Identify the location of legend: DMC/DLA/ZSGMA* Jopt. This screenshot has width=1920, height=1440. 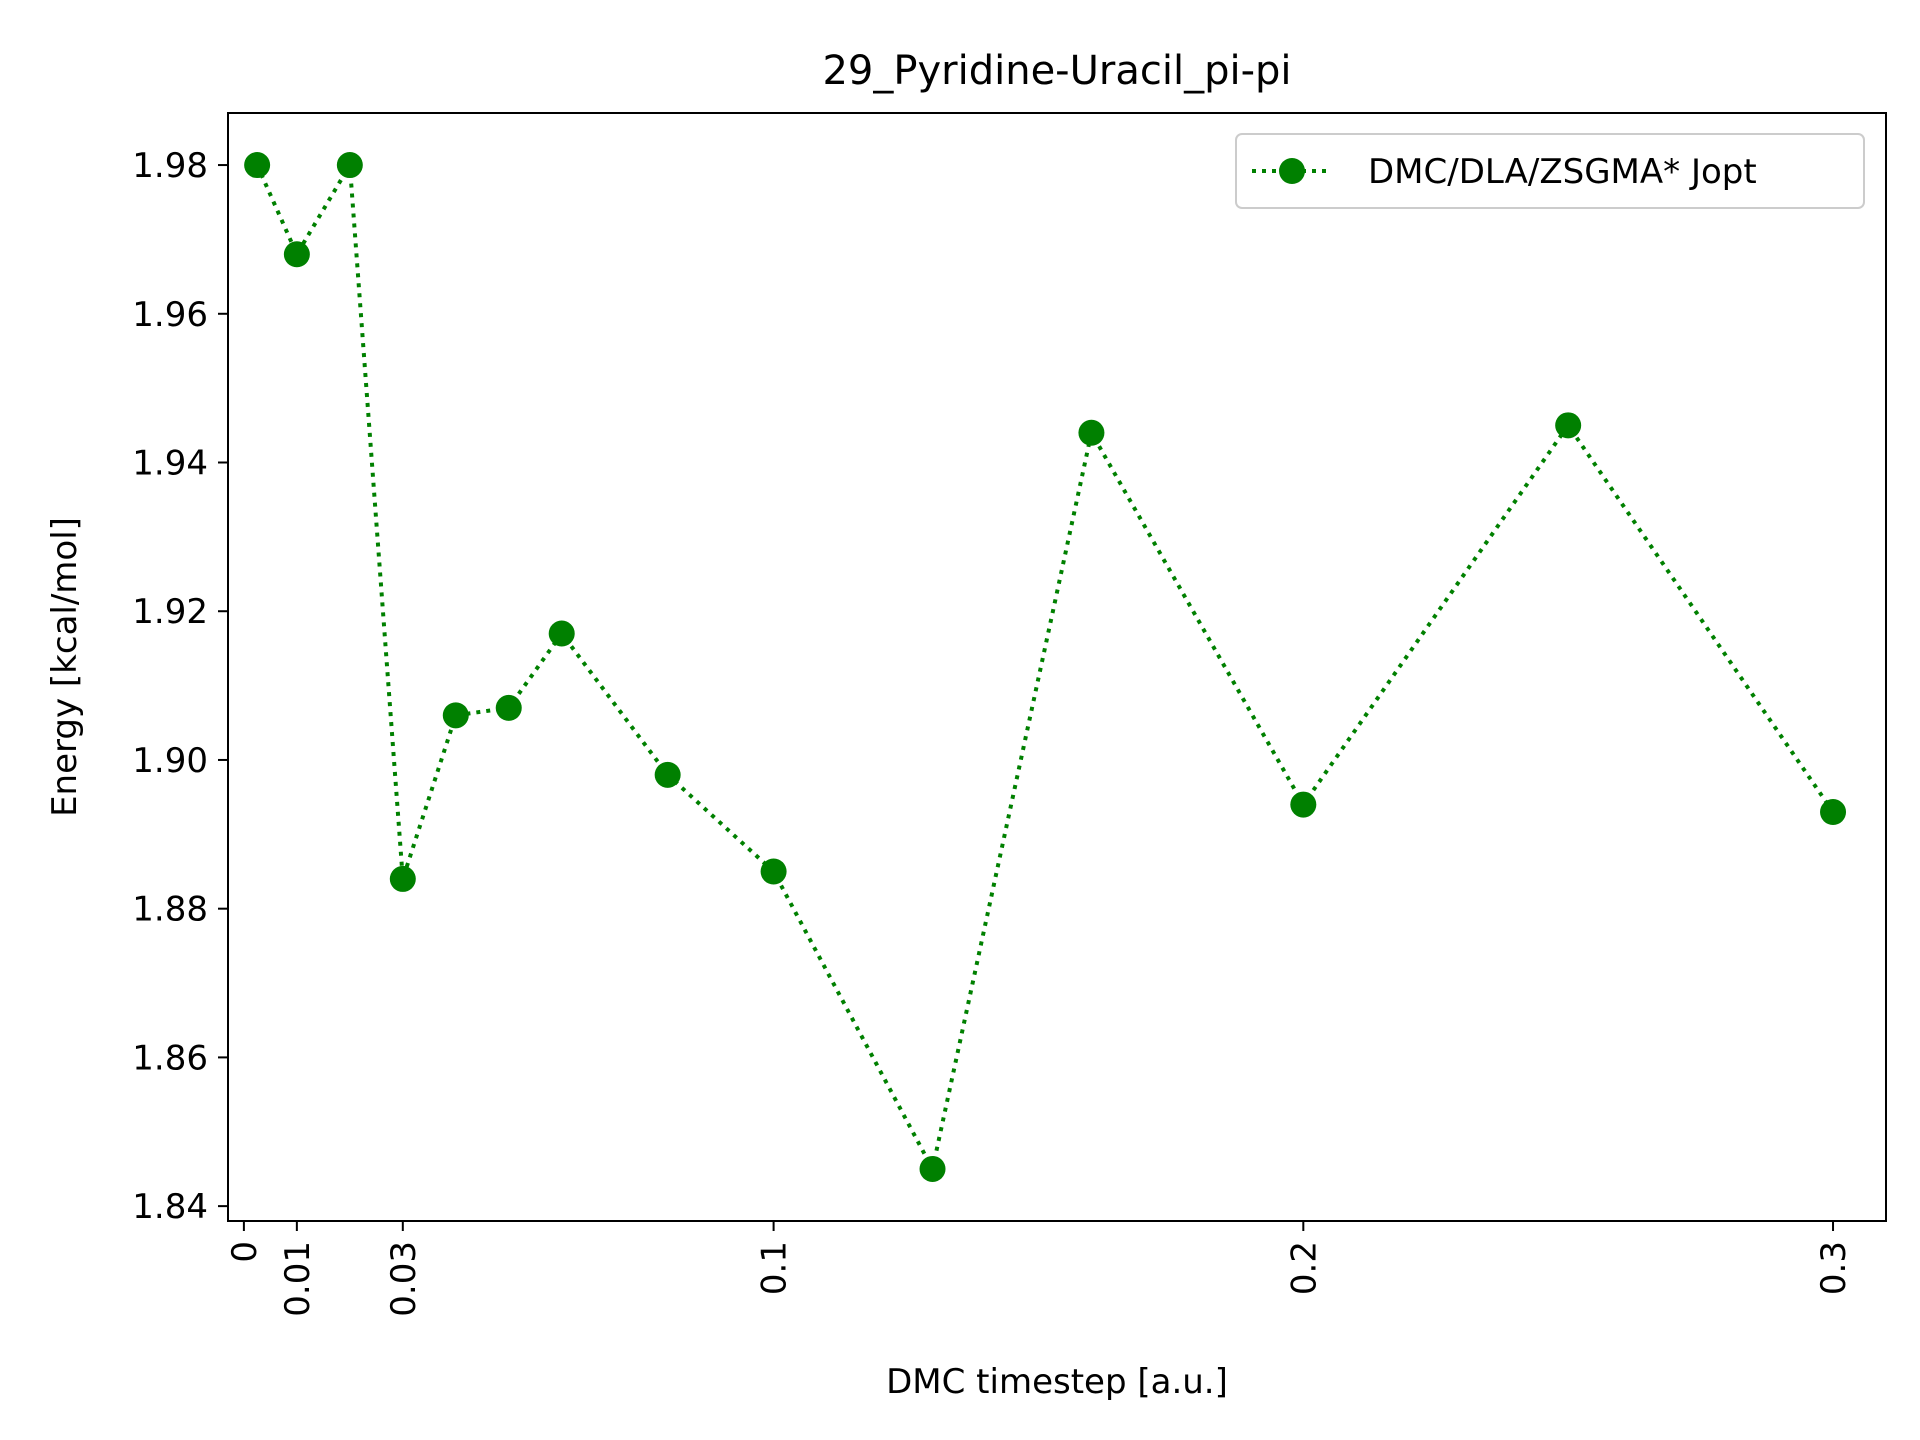
(1550, 171).